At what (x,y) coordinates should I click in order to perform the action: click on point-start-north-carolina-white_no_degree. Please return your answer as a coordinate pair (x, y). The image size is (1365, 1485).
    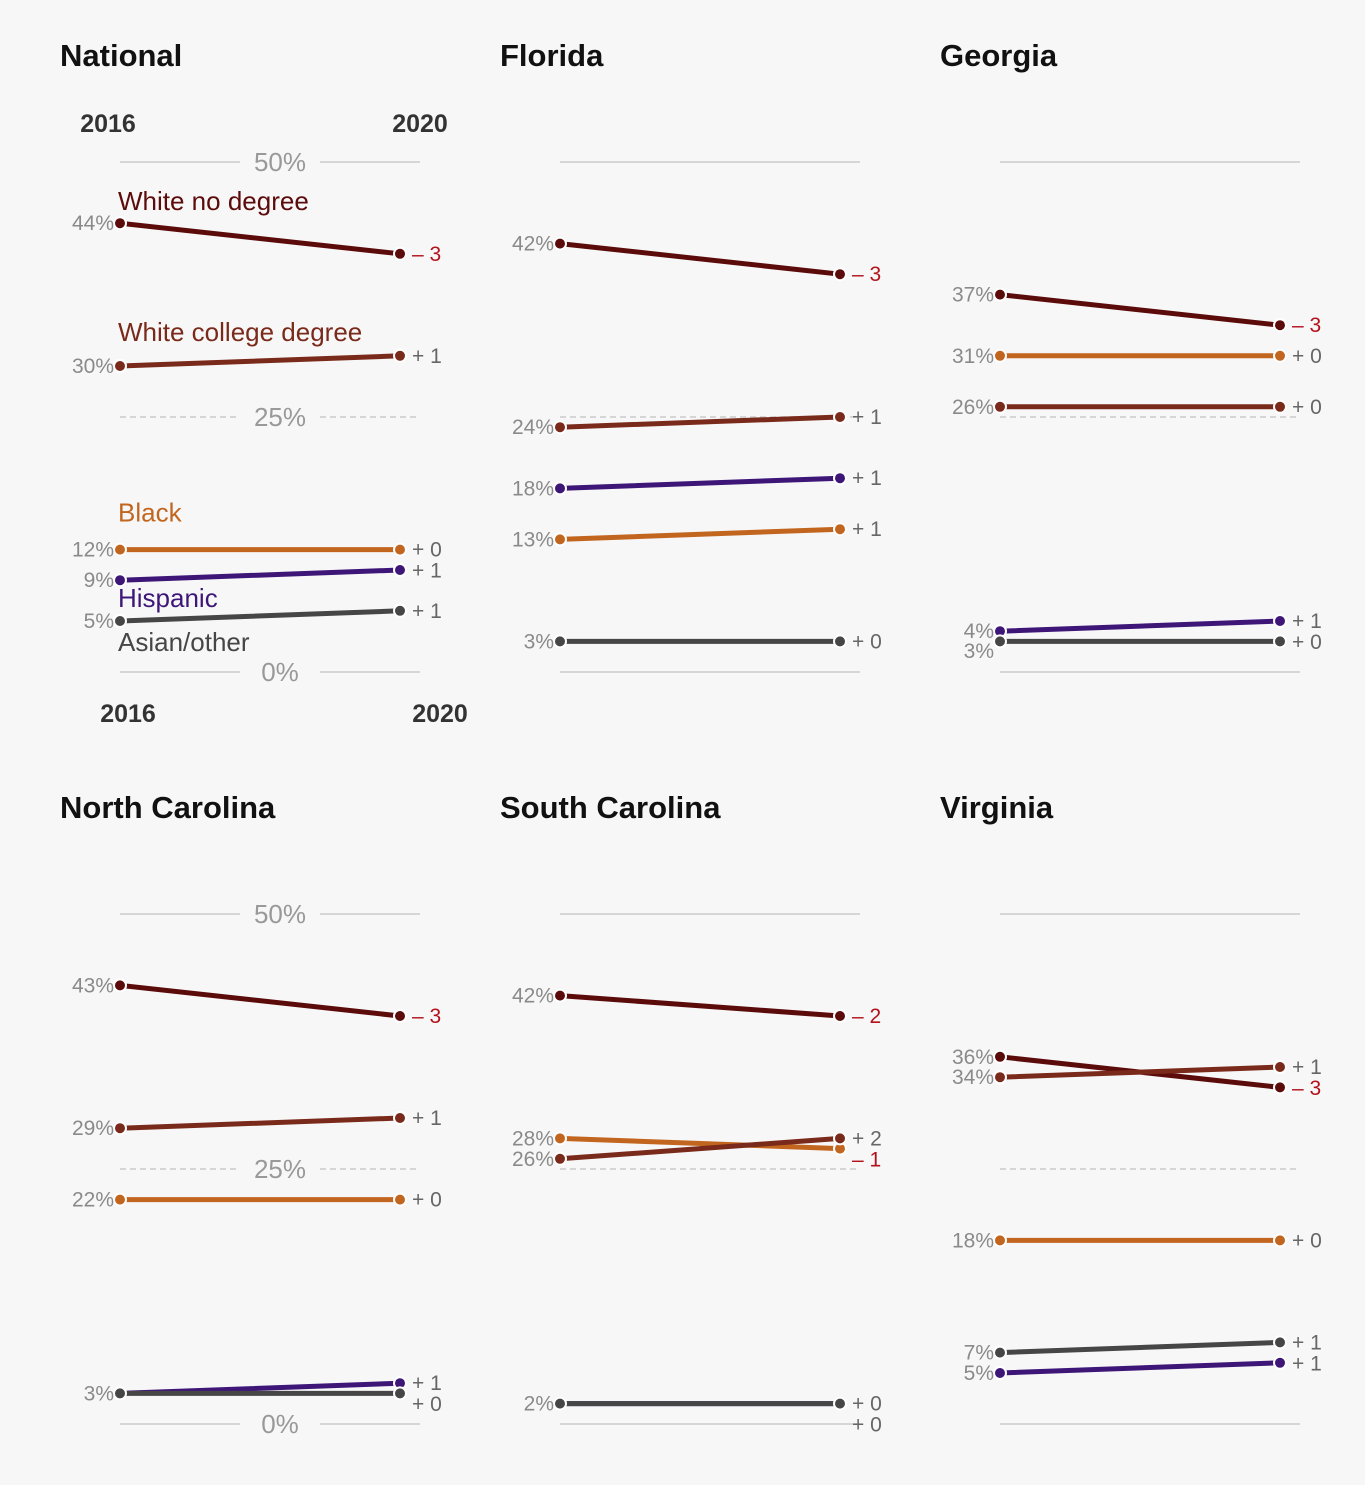
    Looking at the image, I should click on (120, 985).